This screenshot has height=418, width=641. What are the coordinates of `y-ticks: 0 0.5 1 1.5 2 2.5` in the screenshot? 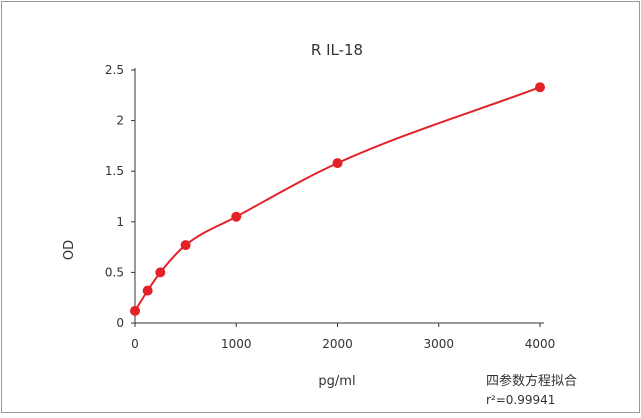 It's located at (120, 196).